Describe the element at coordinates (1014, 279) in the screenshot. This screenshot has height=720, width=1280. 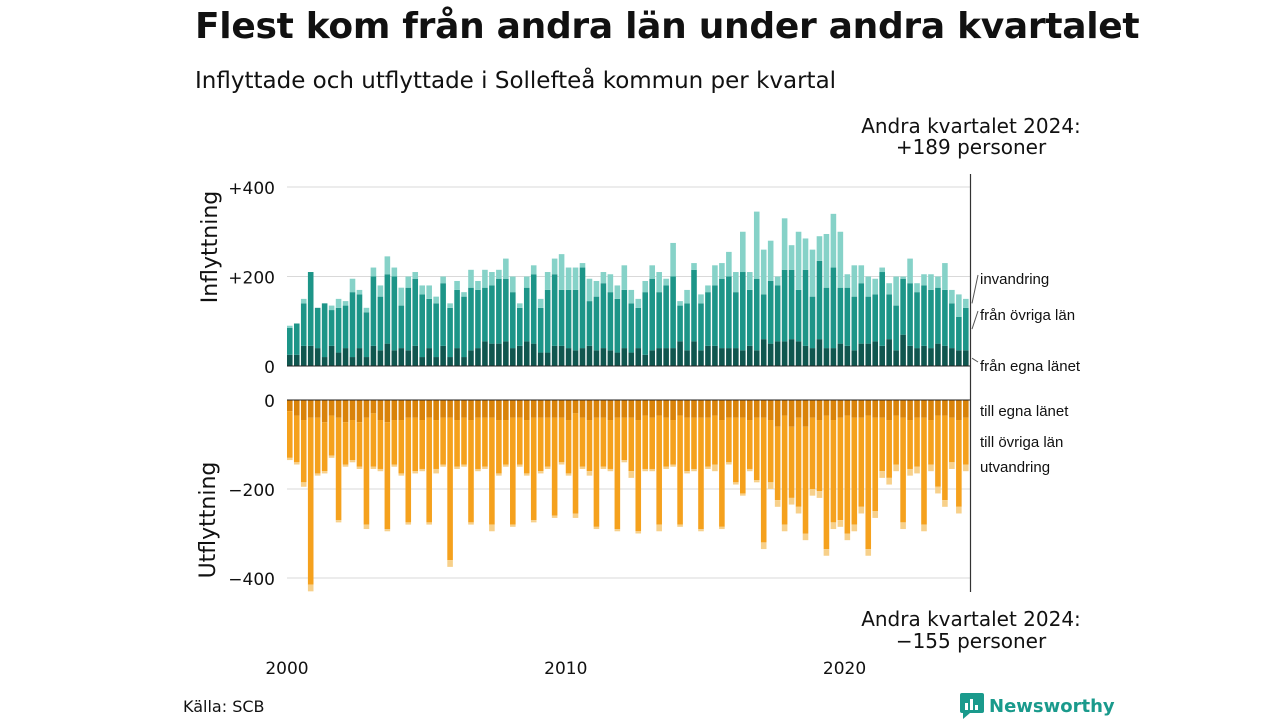
I see `series-label-inflow: invandring` at that location.